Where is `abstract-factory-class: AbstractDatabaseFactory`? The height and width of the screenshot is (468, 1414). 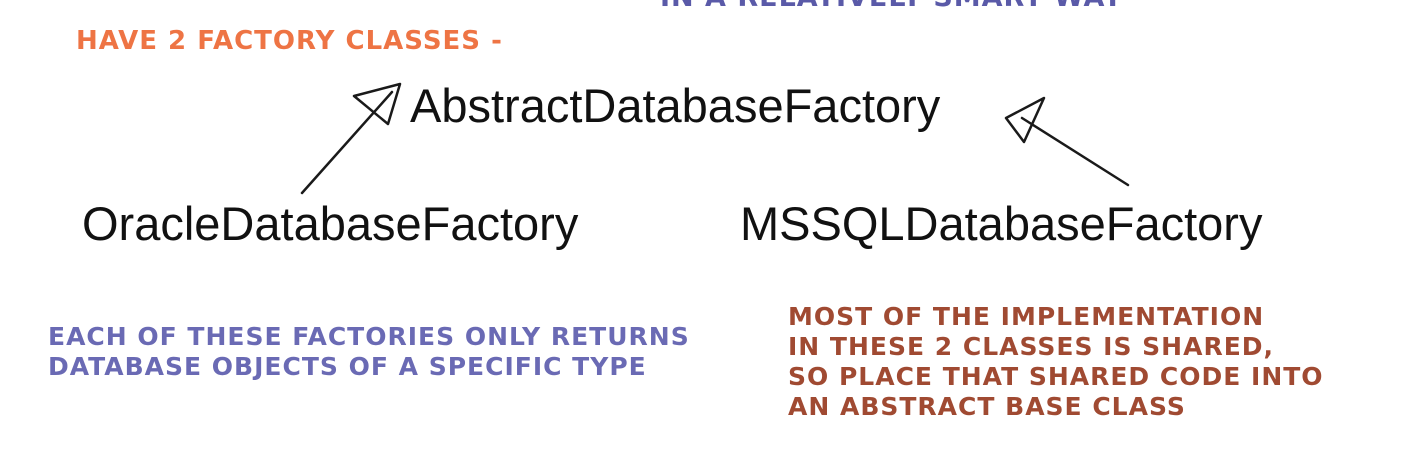 abstract-factory-class: AbstractDatabaseFactory is located at coordinates (675, 105).